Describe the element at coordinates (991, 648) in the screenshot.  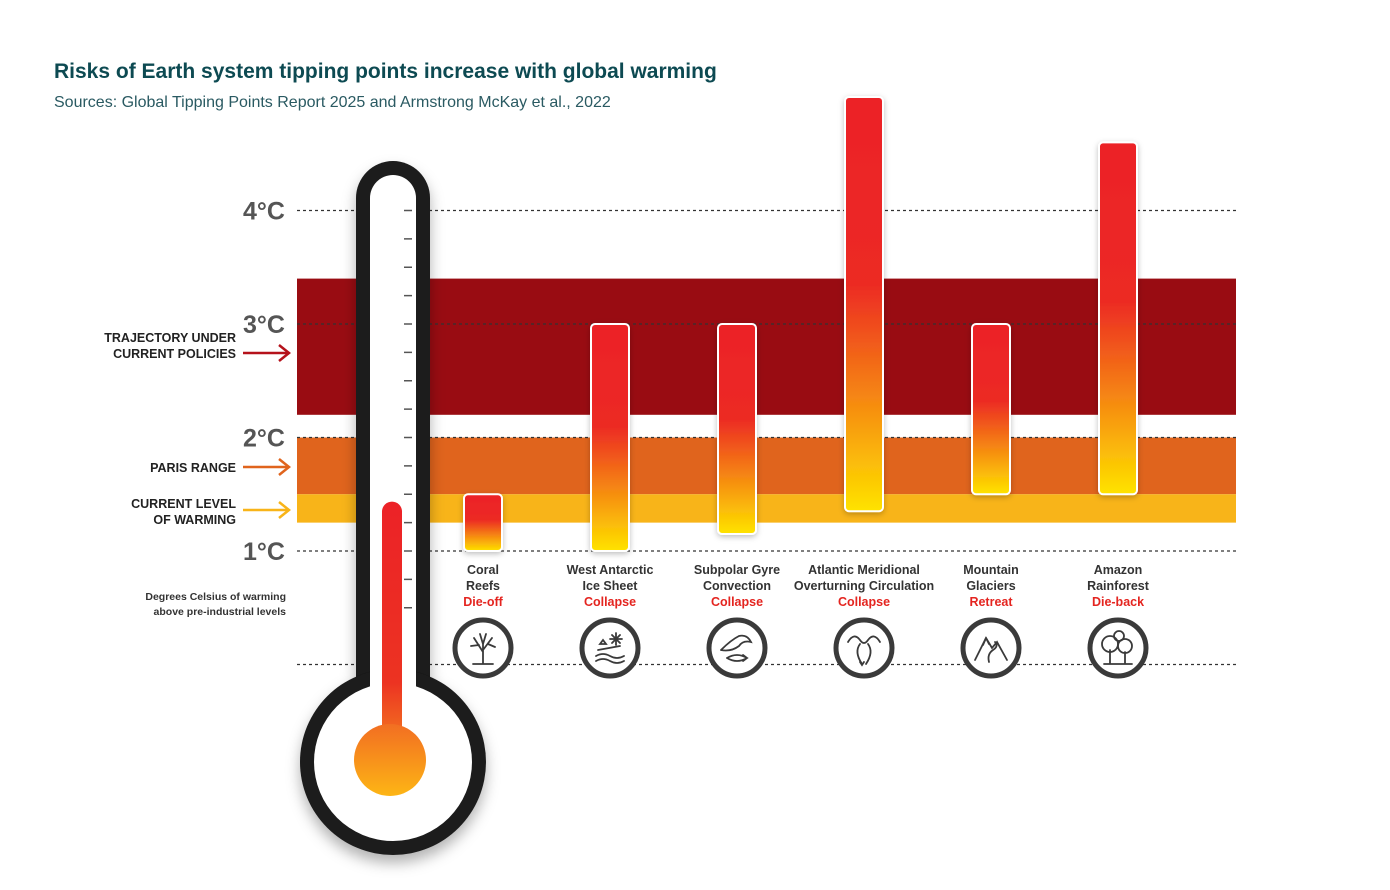
I see `glacier-icon` at that location.